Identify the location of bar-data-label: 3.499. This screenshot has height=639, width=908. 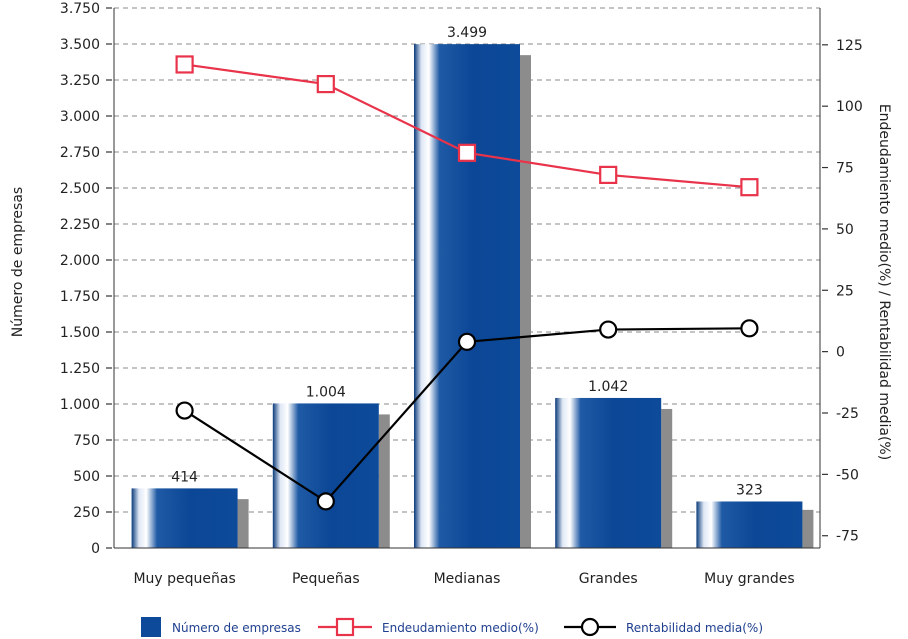
(467, 33).